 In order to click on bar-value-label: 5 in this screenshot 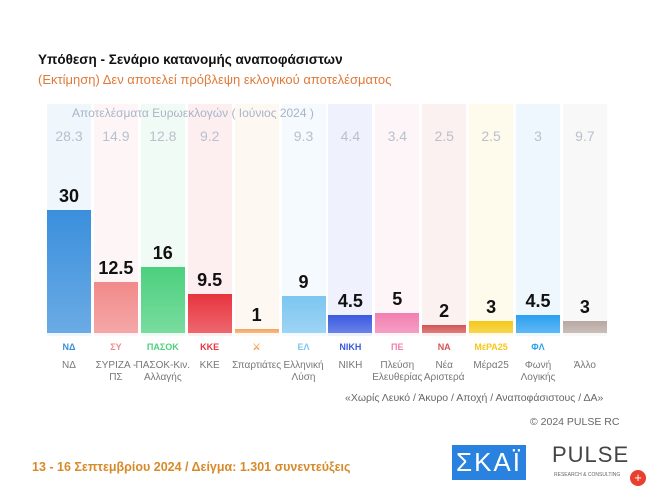, I will do `click(397, 298)`.